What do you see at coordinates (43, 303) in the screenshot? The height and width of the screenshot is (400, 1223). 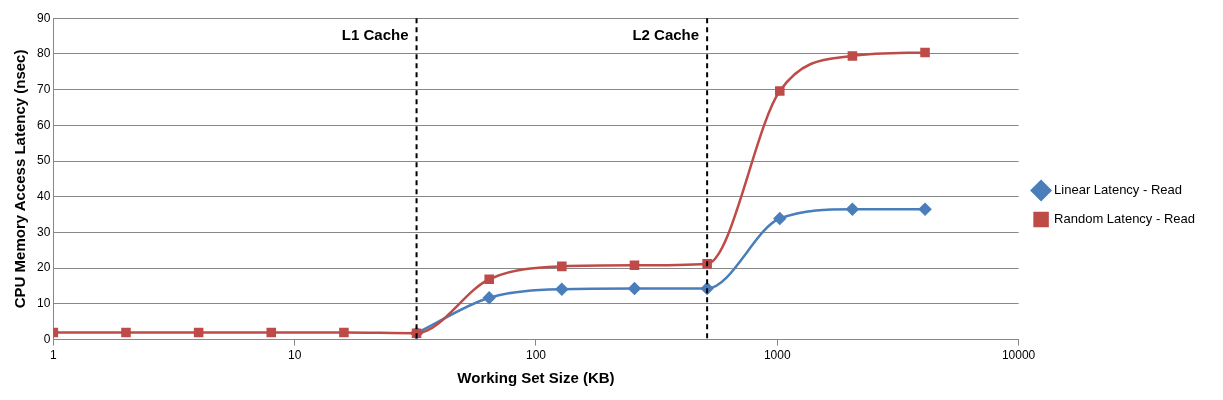 I see `y-tick-label: 10` at bounding box center [43, 303].